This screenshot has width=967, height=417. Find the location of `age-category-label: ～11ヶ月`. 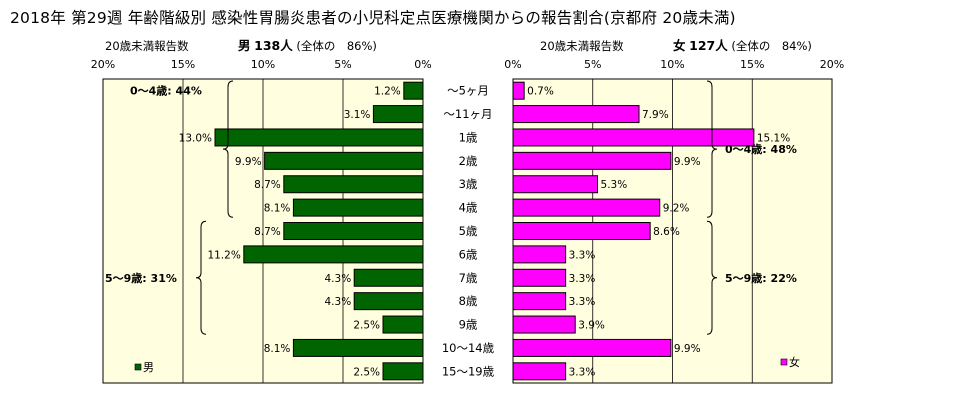

age-category-label: ～11ヶ月 is located at coordinates (467, 114).